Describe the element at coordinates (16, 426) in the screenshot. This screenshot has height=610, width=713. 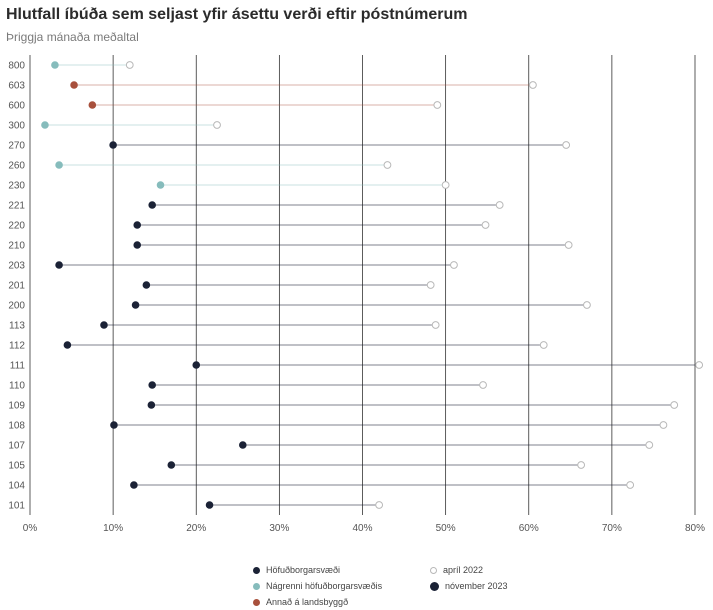
I see `y-tick-label: 108` at that location.